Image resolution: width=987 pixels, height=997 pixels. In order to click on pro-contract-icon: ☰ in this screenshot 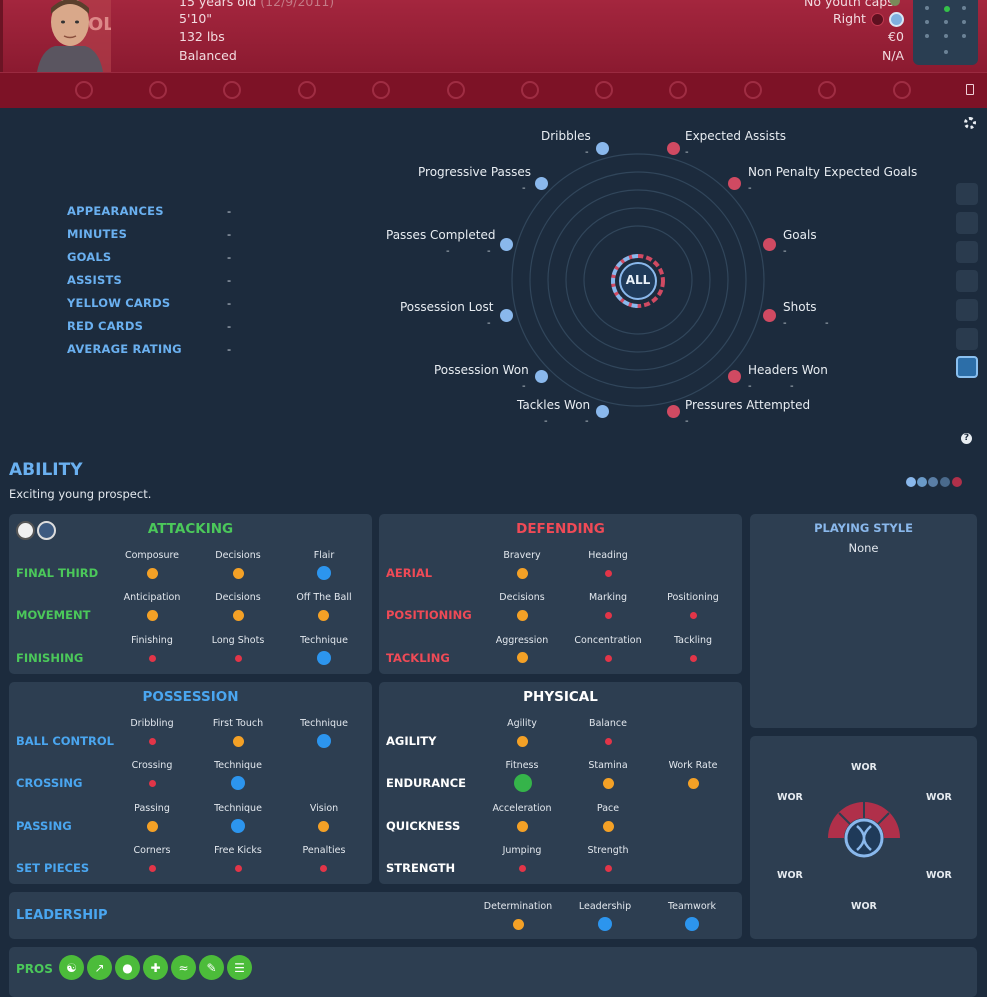, I will do `click(239, 967)`.